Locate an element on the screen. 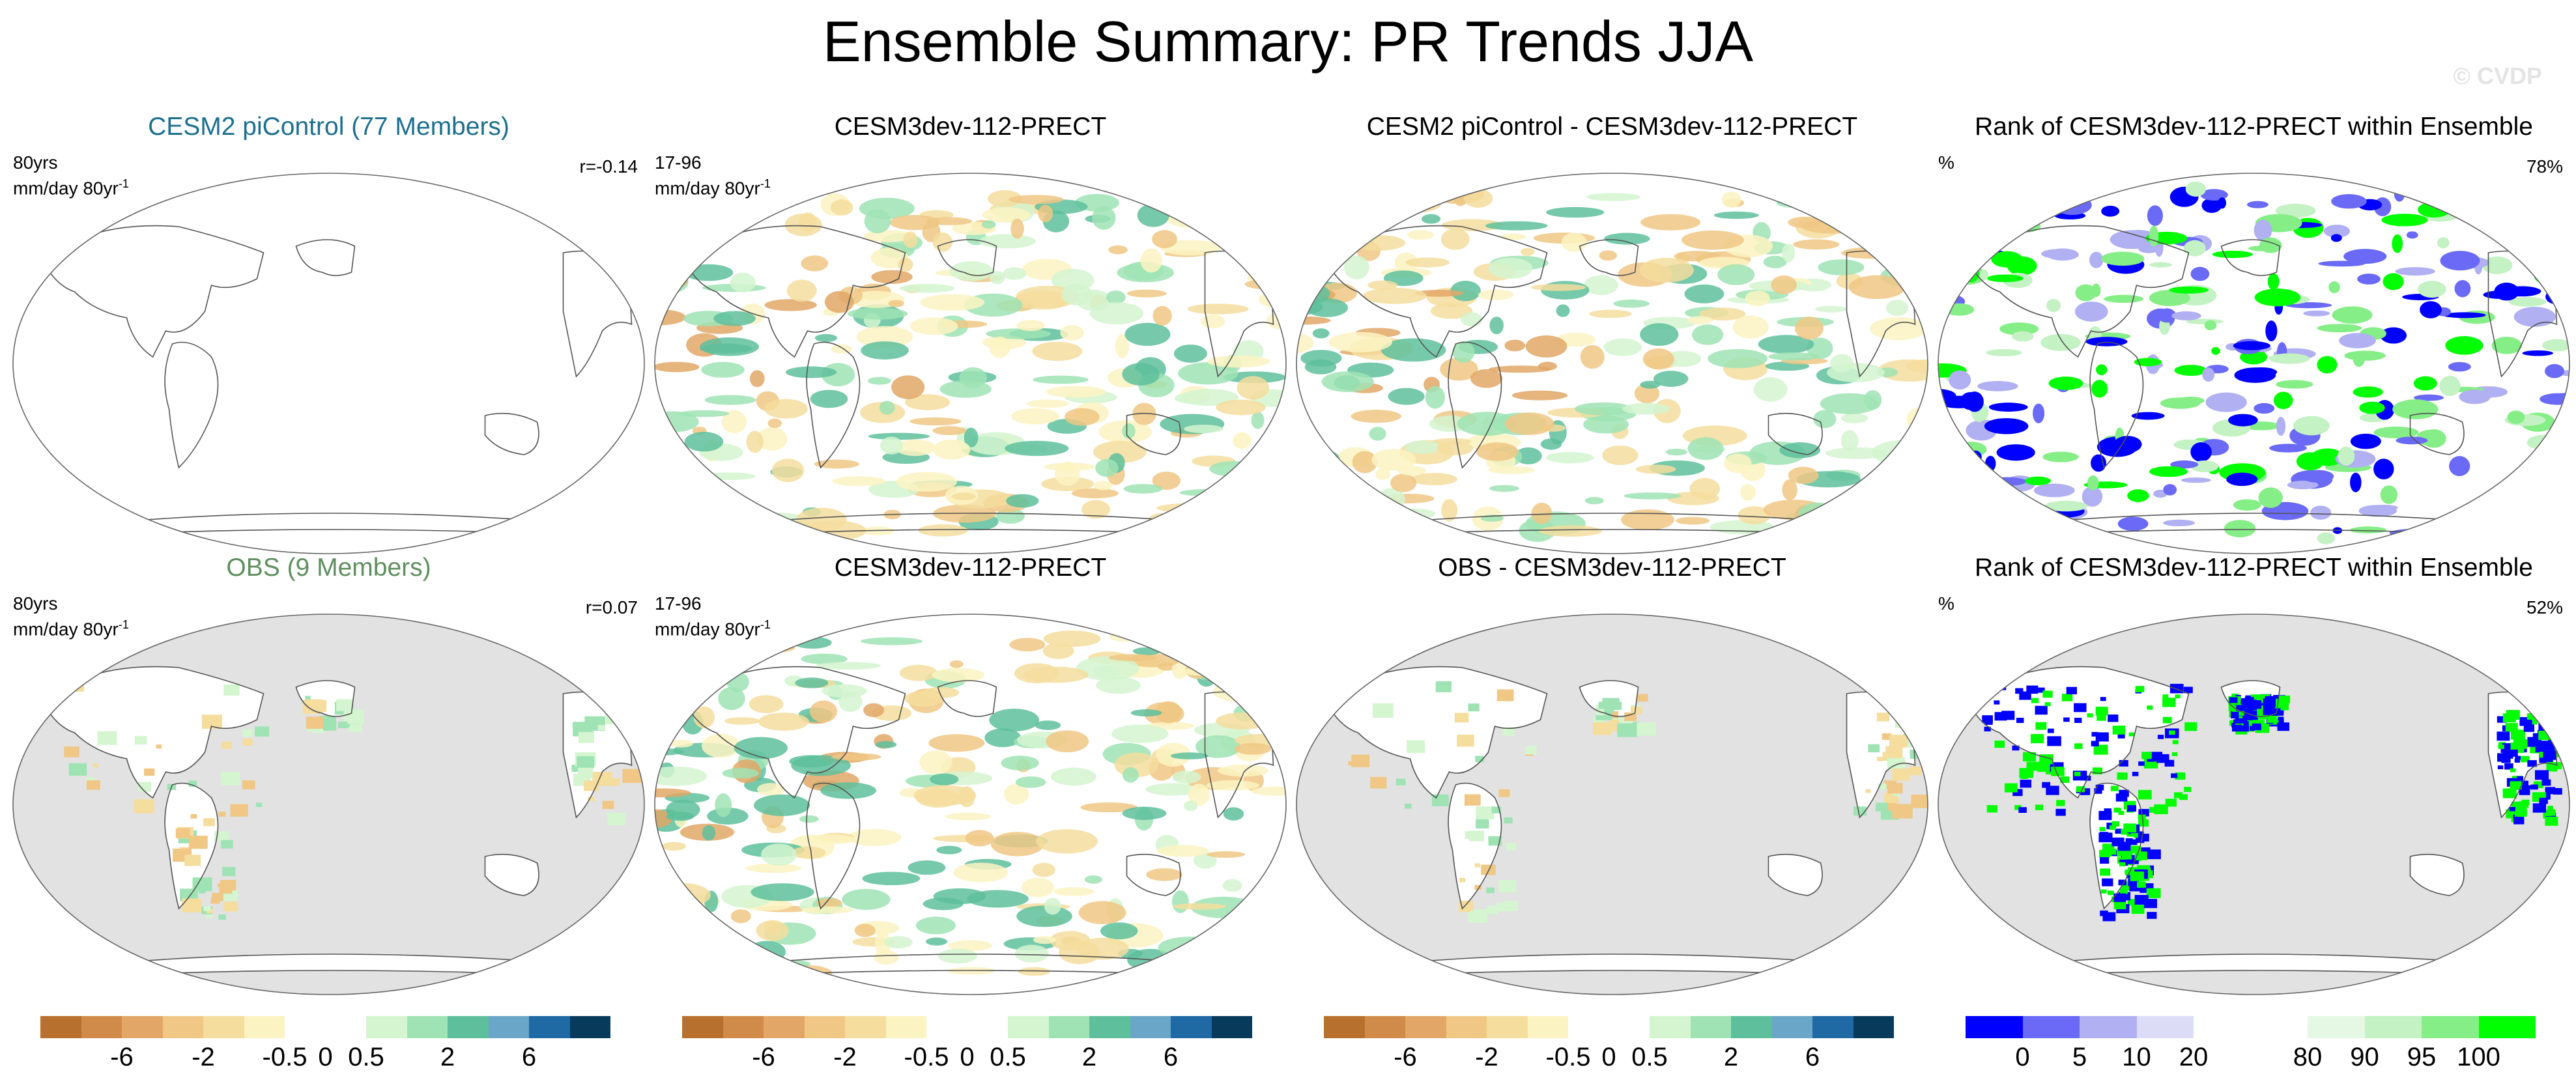 This screenshot has width=2576, height=1089. colorbar-tick-label: 2 is located at coordinates (1089, 1057).